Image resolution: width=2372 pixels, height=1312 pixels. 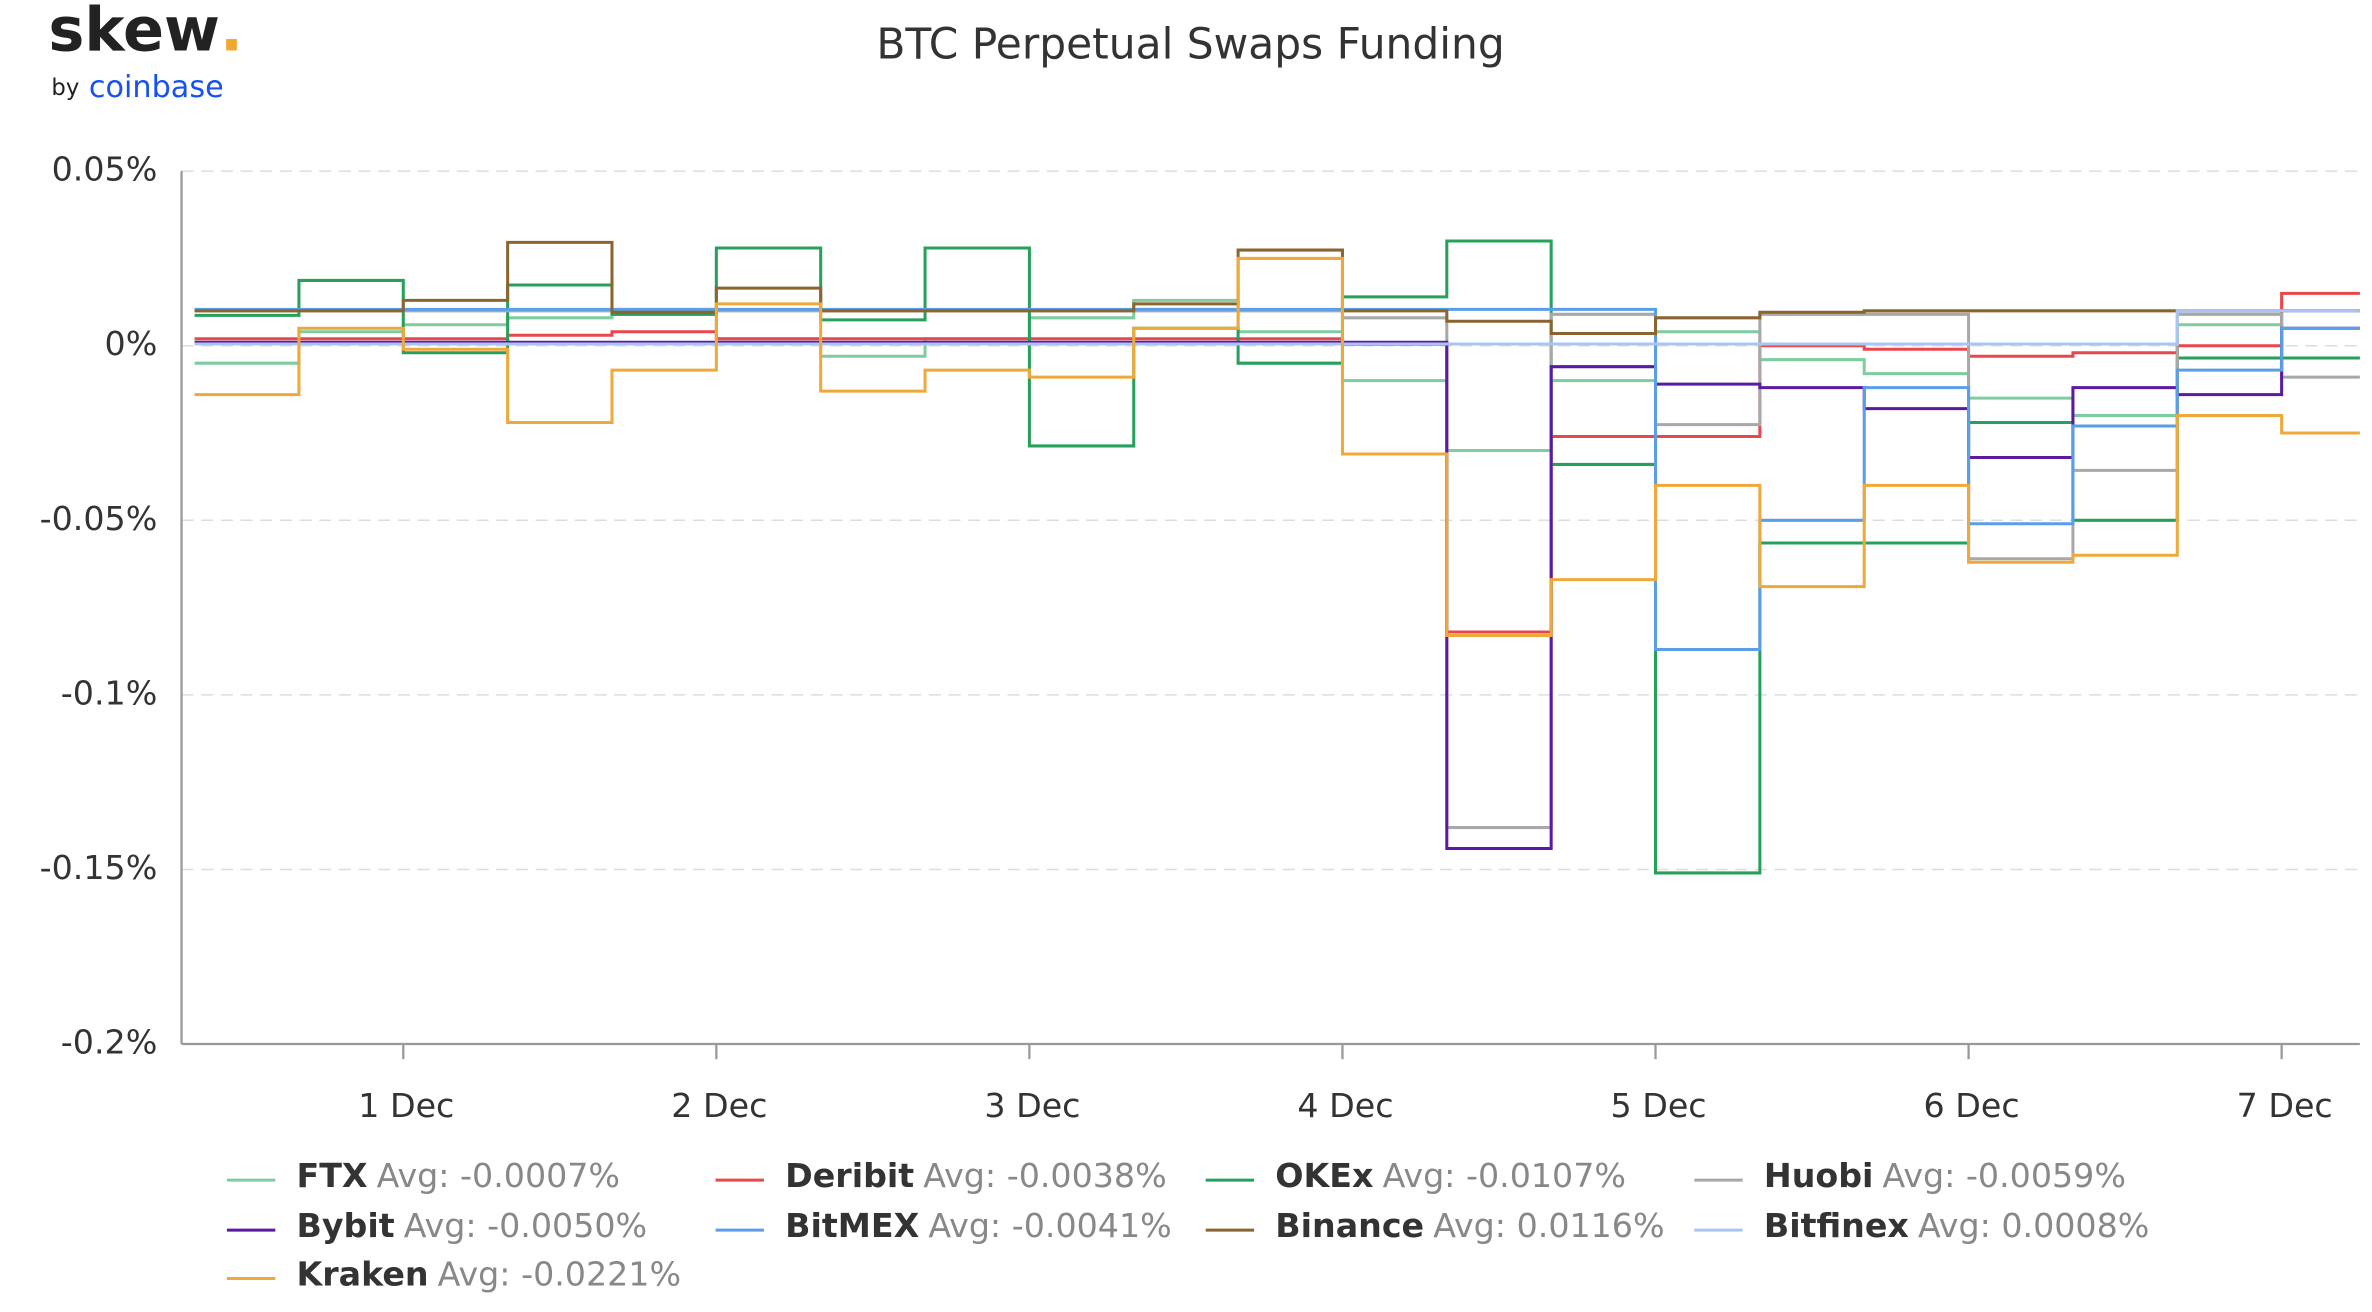 I want to click on logo-brand: coinbase, so click(x=156, y=86).